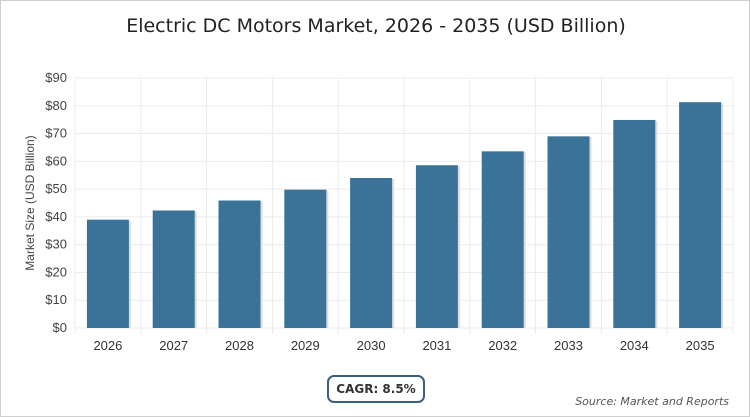  What do you see at coordinates (436, 246) in the screenshot?
I see `bar-2031` at bounding box center [436, 246].